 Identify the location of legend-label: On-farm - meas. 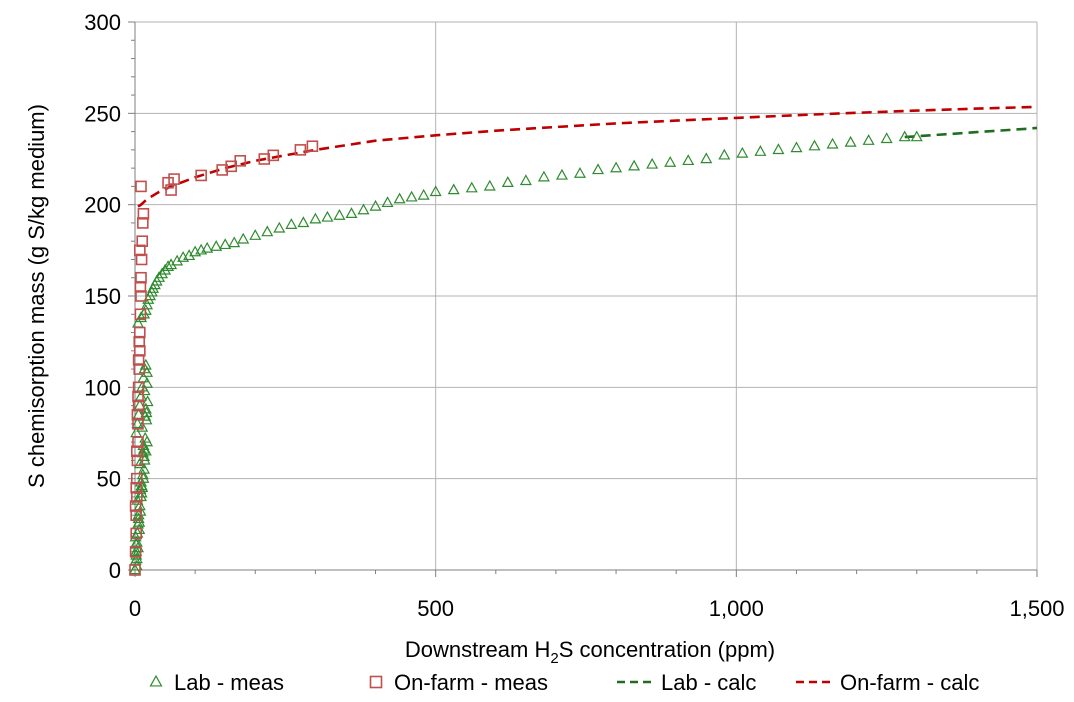
(471, 682).